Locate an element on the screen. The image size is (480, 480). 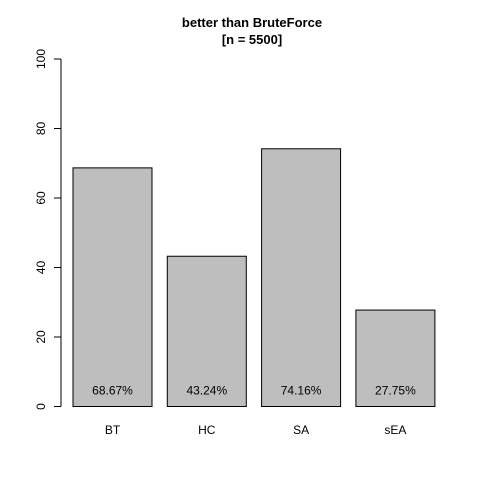
bar-value-label: 74.16% is located at coordinates (301, 391).